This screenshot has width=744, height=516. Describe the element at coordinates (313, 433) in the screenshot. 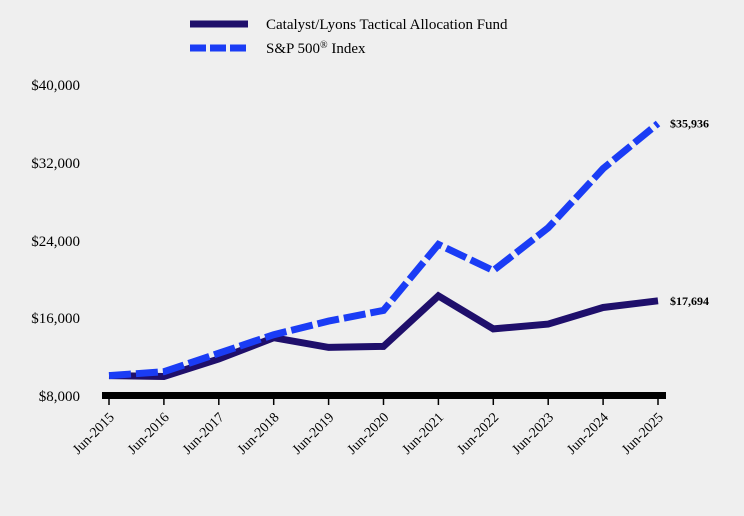

I see `x-tick-label: Jun-2019` at that location.